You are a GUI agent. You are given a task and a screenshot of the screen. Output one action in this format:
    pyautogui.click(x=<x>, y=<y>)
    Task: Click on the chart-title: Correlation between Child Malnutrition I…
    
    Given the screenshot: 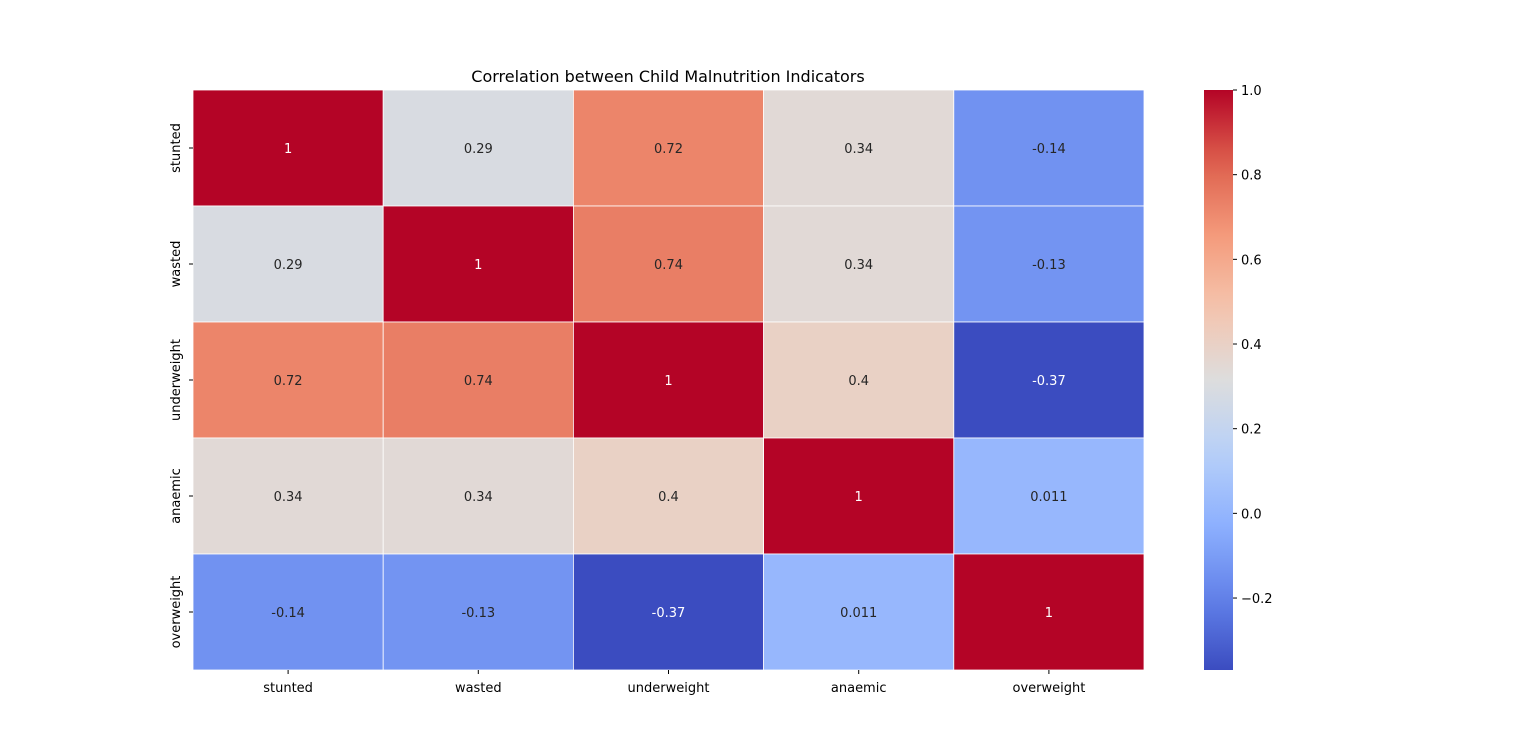 What is the action you would take?
    pyautogui.click(x=667, y=76)
    